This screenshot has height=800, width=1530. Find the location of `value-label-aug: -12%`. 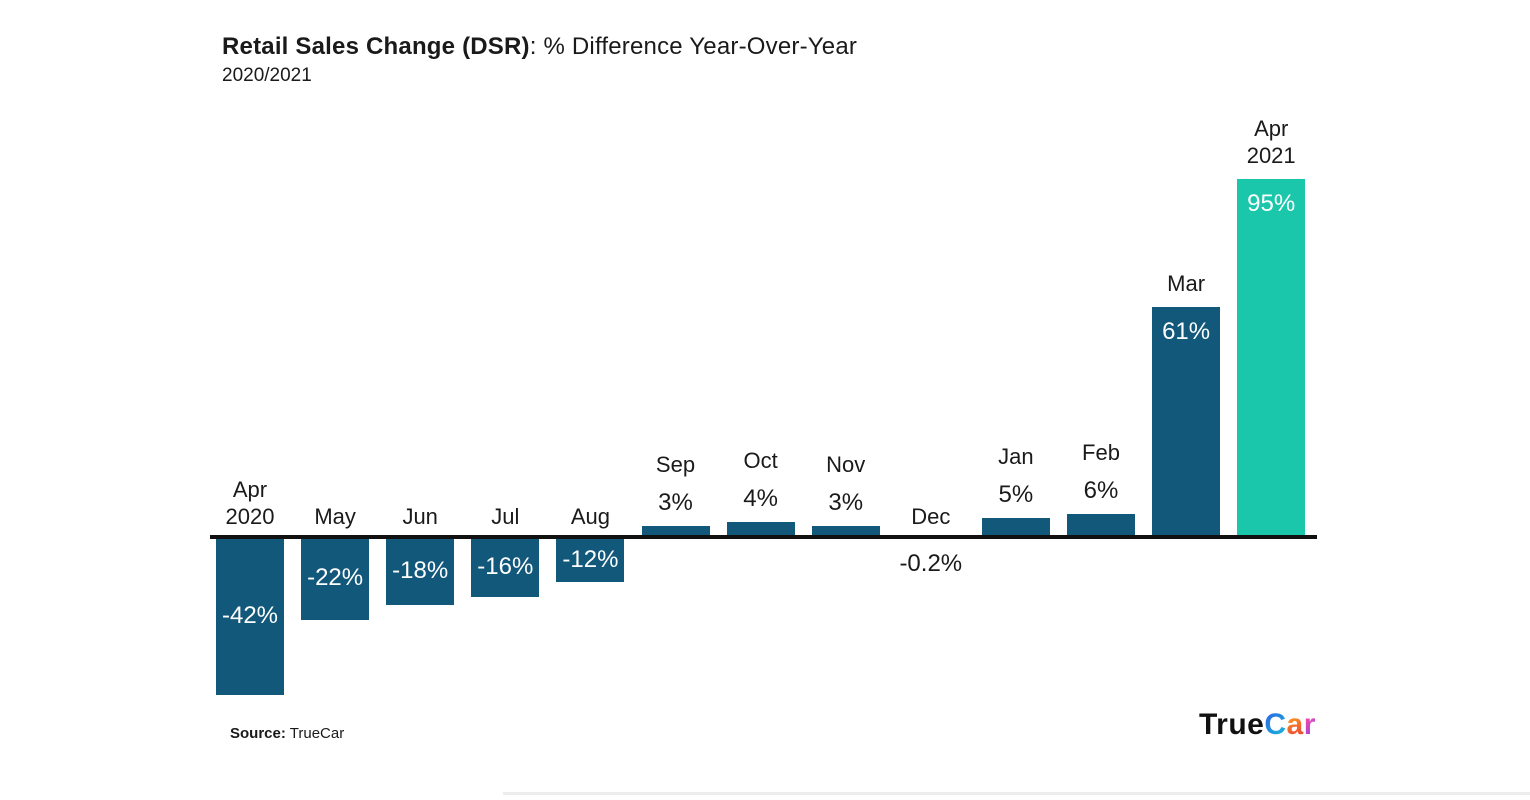

value-label-aug: -12% is located at coordinates (590, 559).